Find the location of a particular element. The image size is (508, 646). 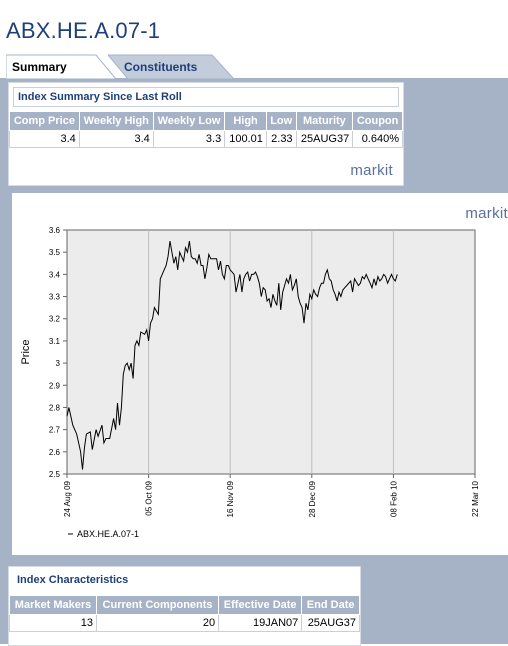

column-header-2: Weekly Low is located at coordinates (189, 121).